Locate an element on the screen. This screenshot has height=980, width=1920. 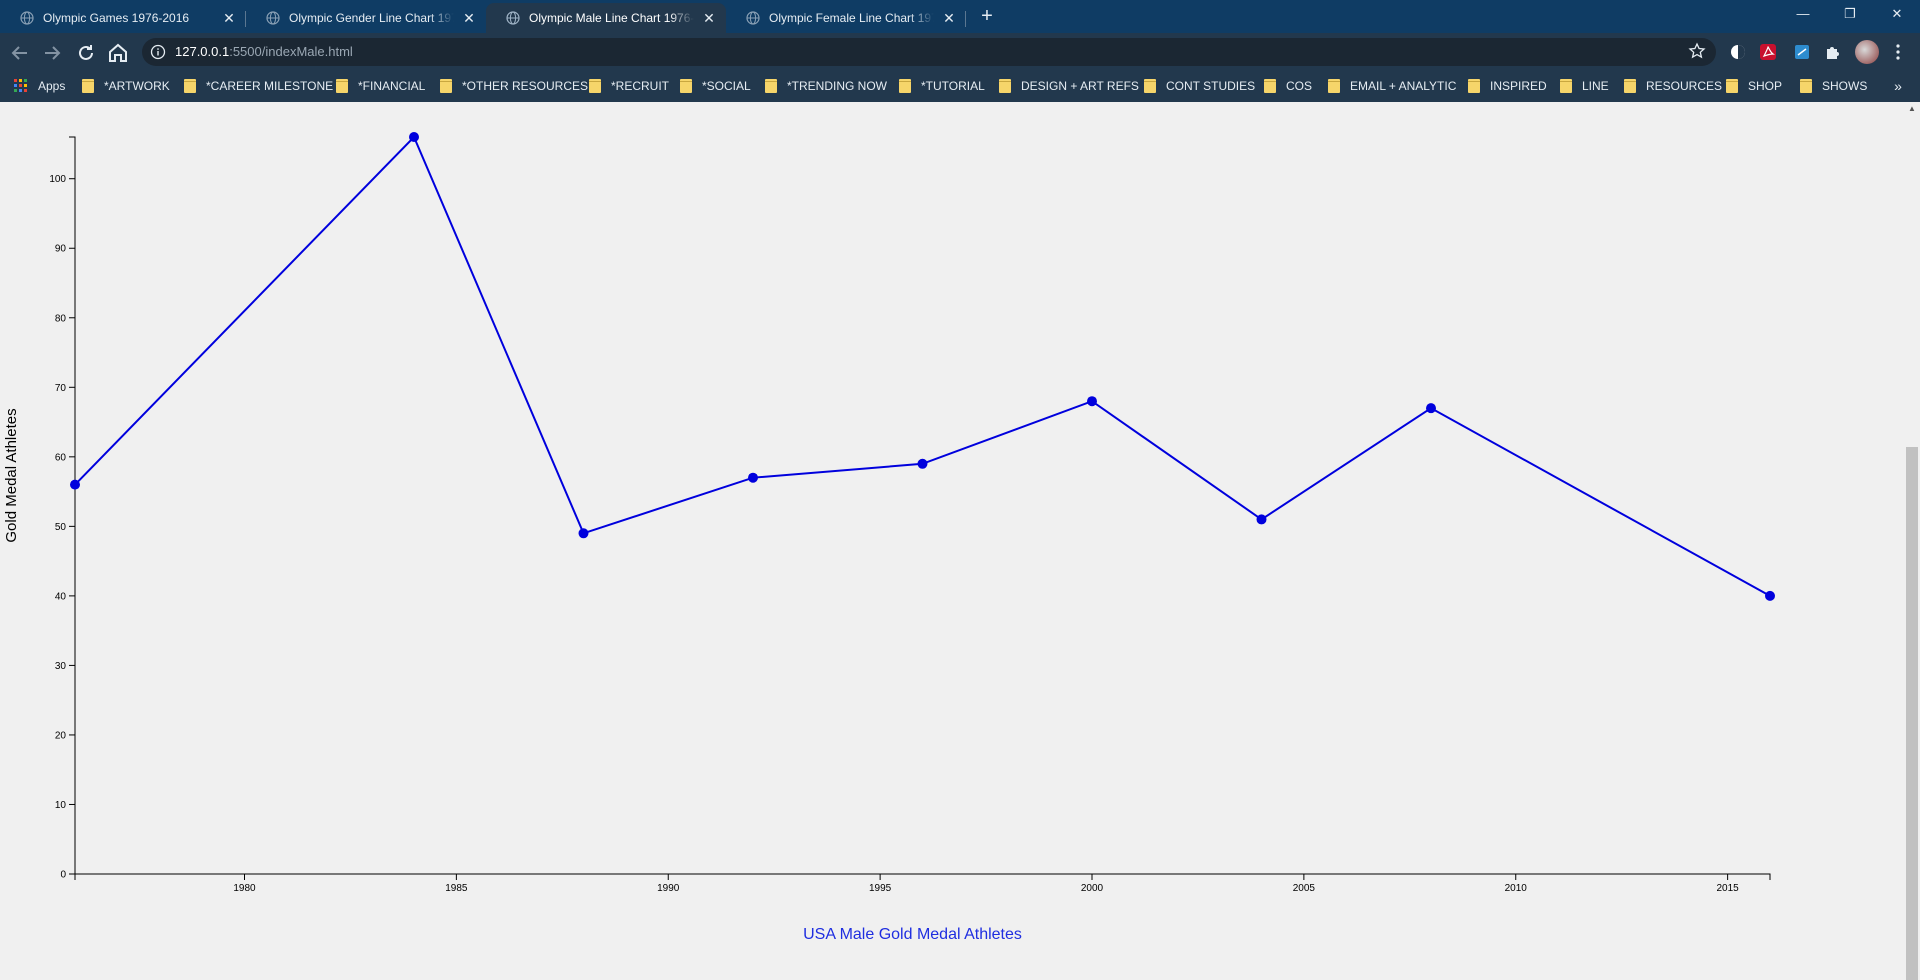
bookmark-star-icon is located at coordinates (1697, 51).